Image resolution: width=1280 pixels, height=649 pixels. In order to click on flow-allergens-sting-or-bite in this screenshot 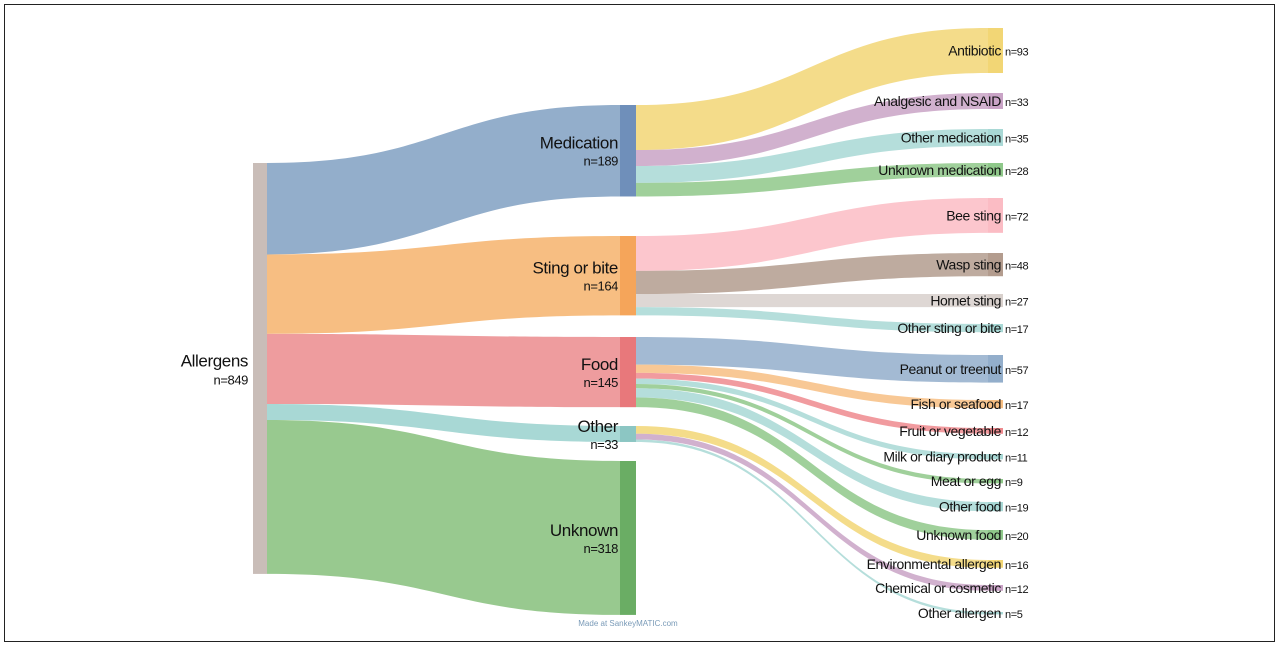, I will do `click(443, 285)`.